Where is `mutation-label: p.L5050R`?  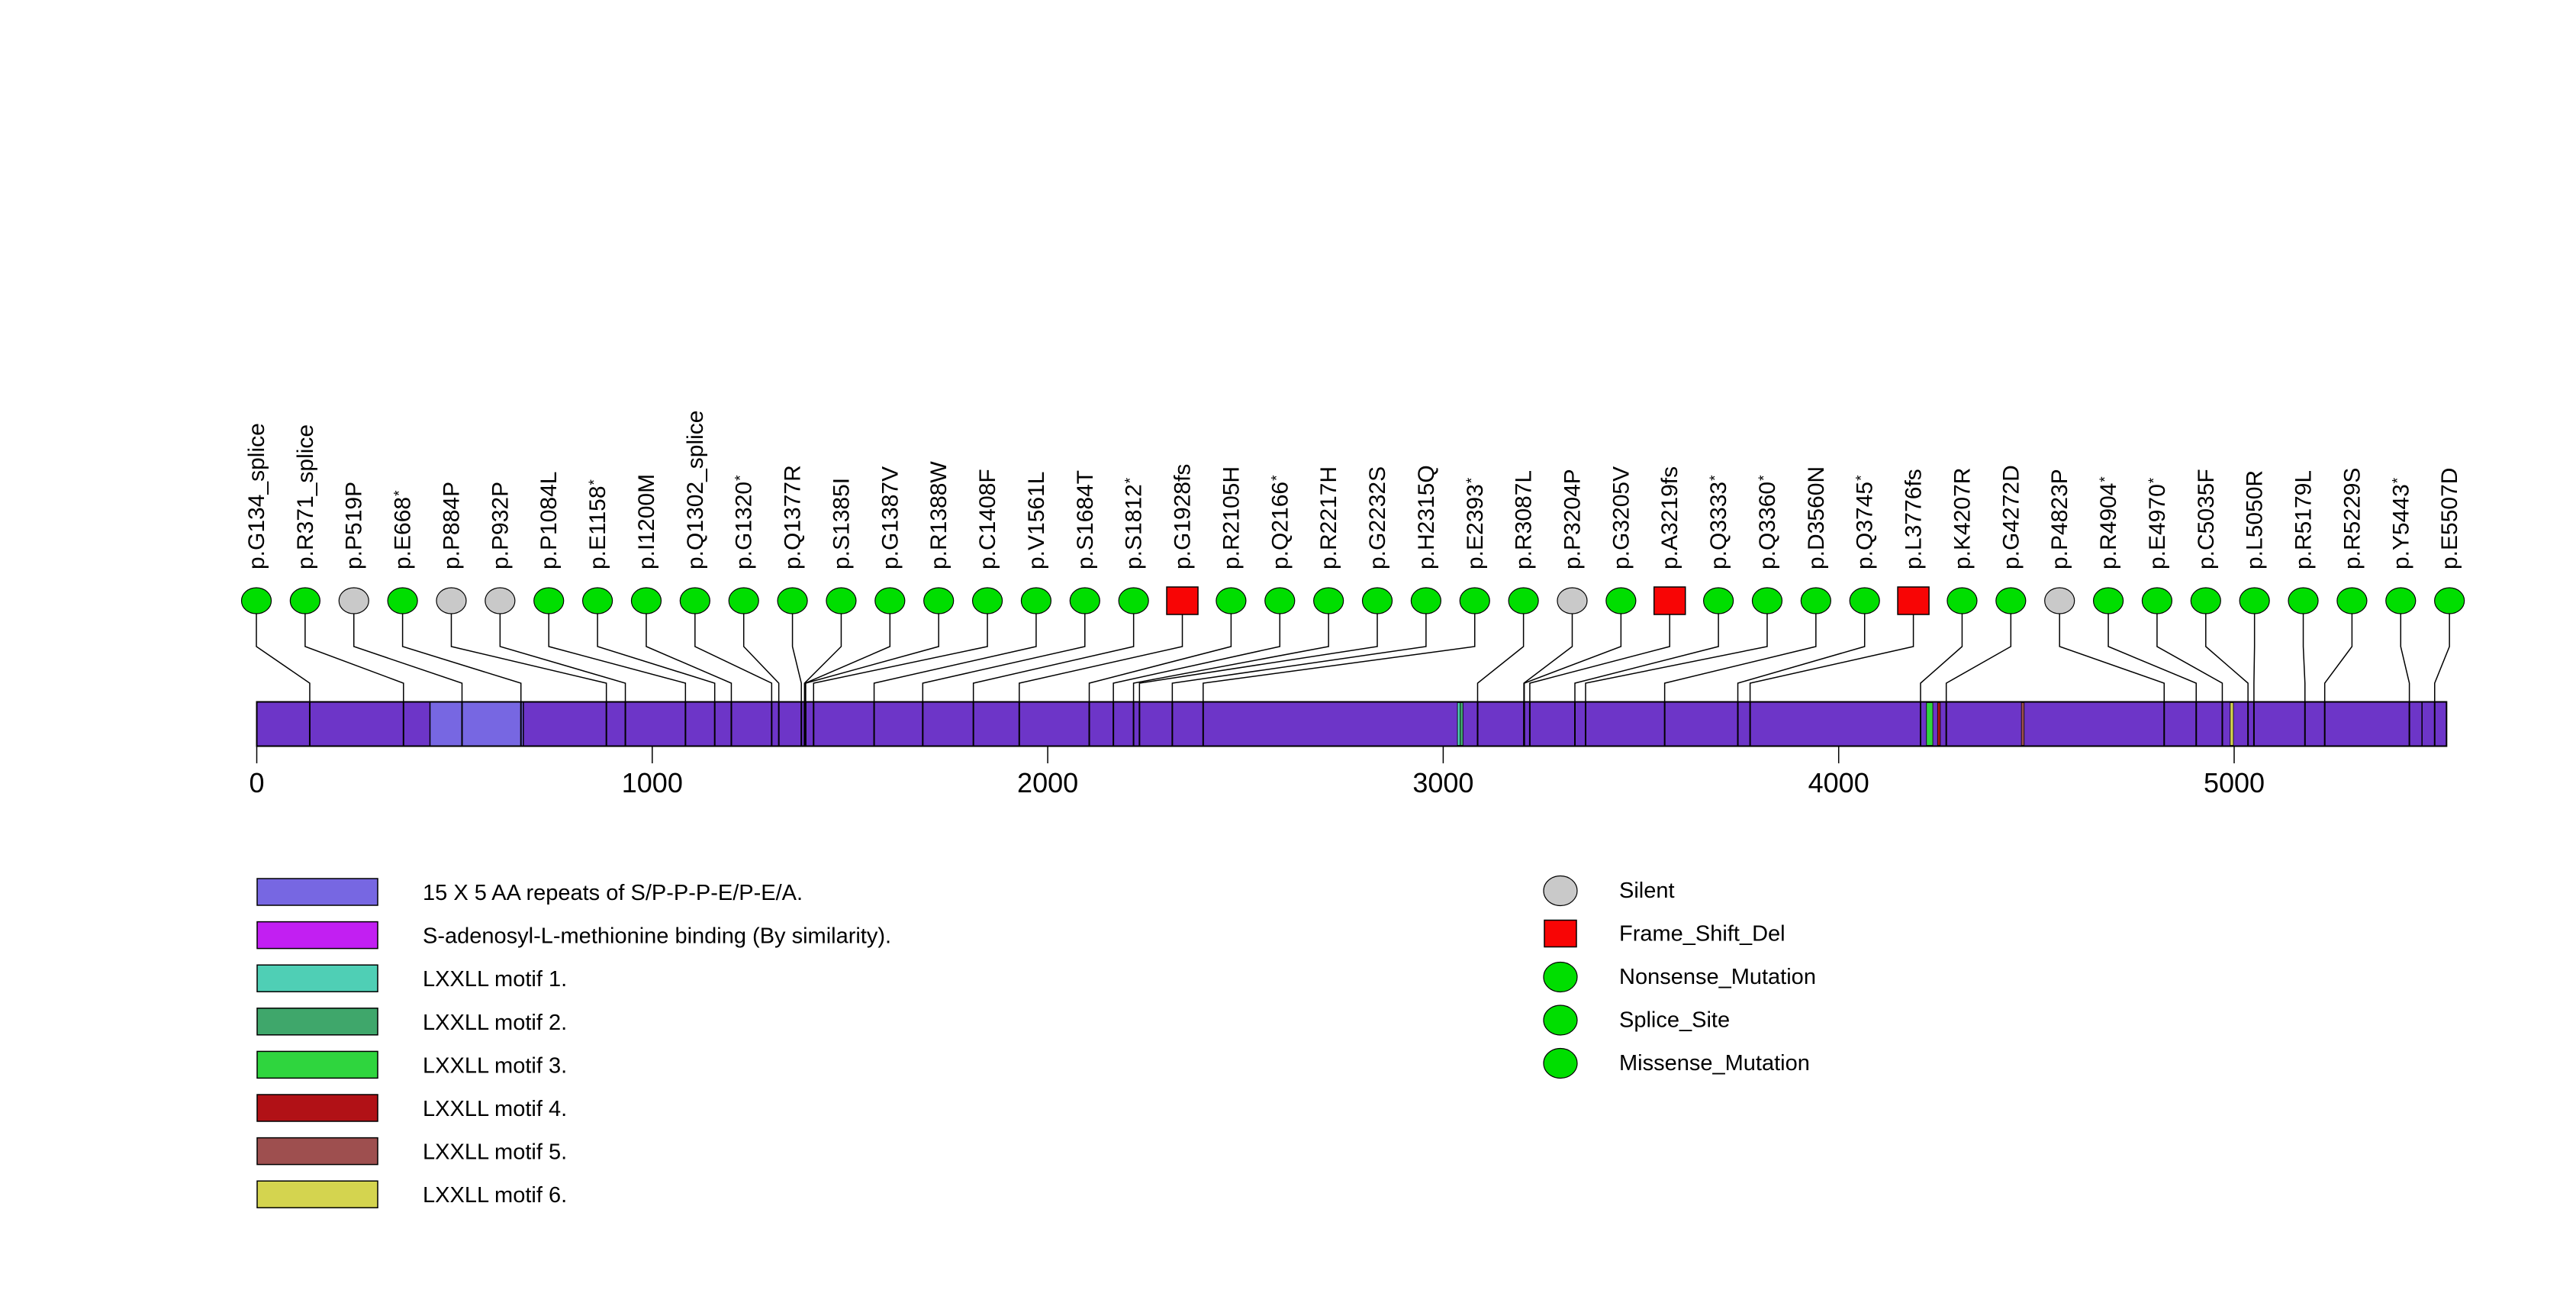 mutation-label: p.L5050R is located at coordinates (2255, 520).